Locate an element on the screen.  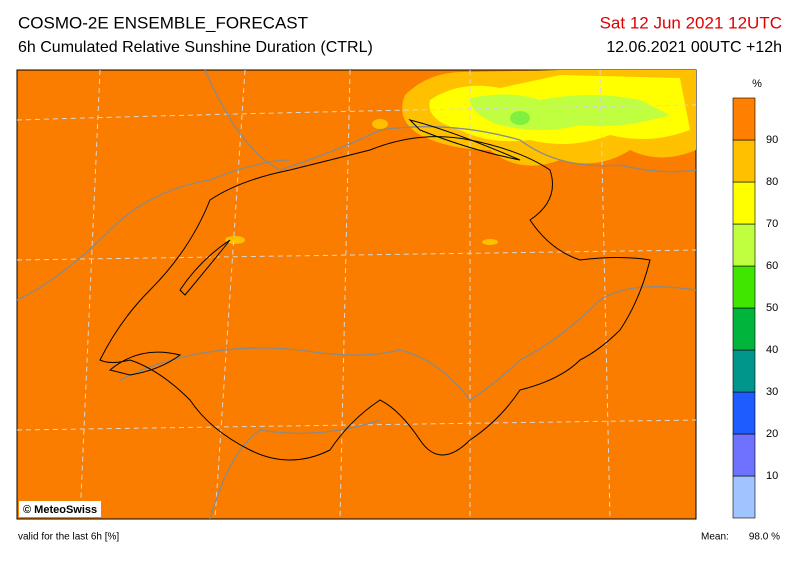
colorbar-tick-label: 50 is located at coordinates (772, 308).